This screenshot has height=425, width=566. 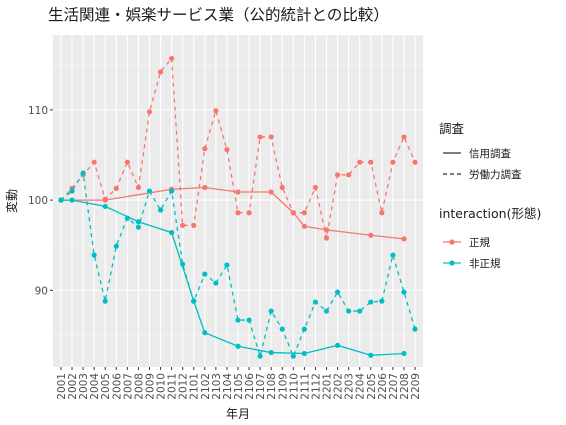 What do you see at coordinates (495, 174) in the screenshot?
I see `legend-label-linetype: 労働力調査` at bounding box center [495, 174].